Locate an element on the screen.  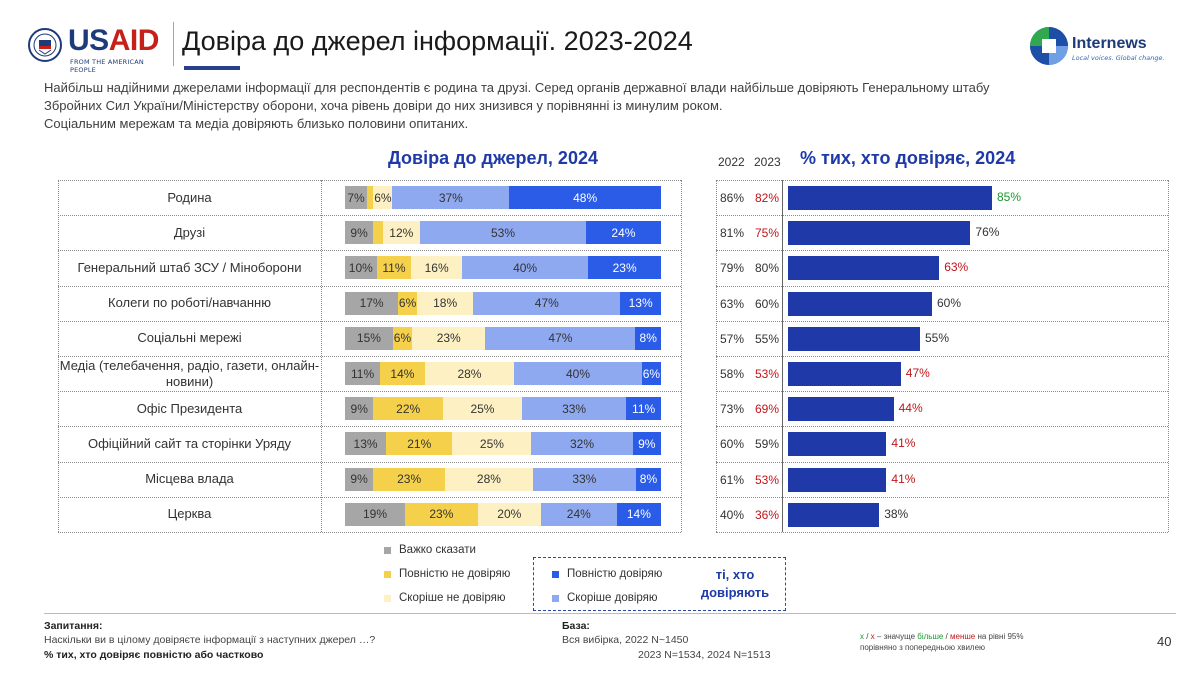
bar-segment-rather-distrust: 23% is located at coordinates (449, 338).